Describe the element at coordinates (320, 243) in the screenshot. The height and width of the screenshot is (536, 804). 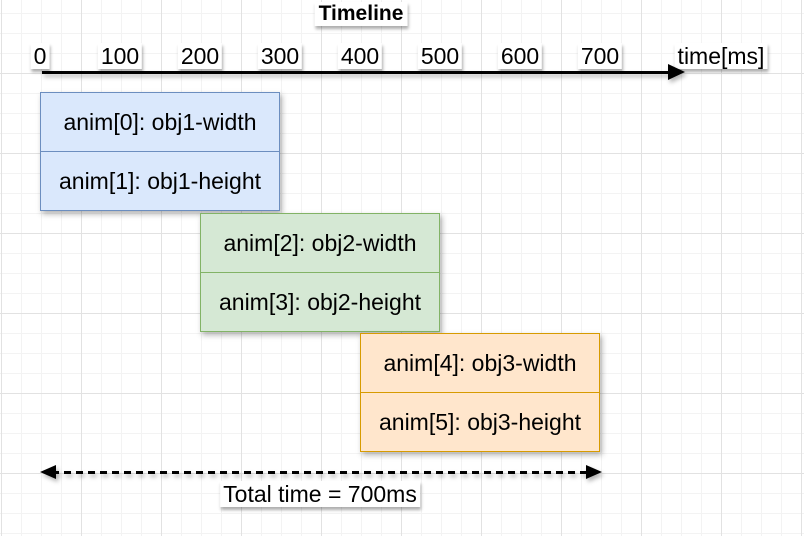
I see `anim-bar-obj2-width: anim[2]: obj2-width` at that location.